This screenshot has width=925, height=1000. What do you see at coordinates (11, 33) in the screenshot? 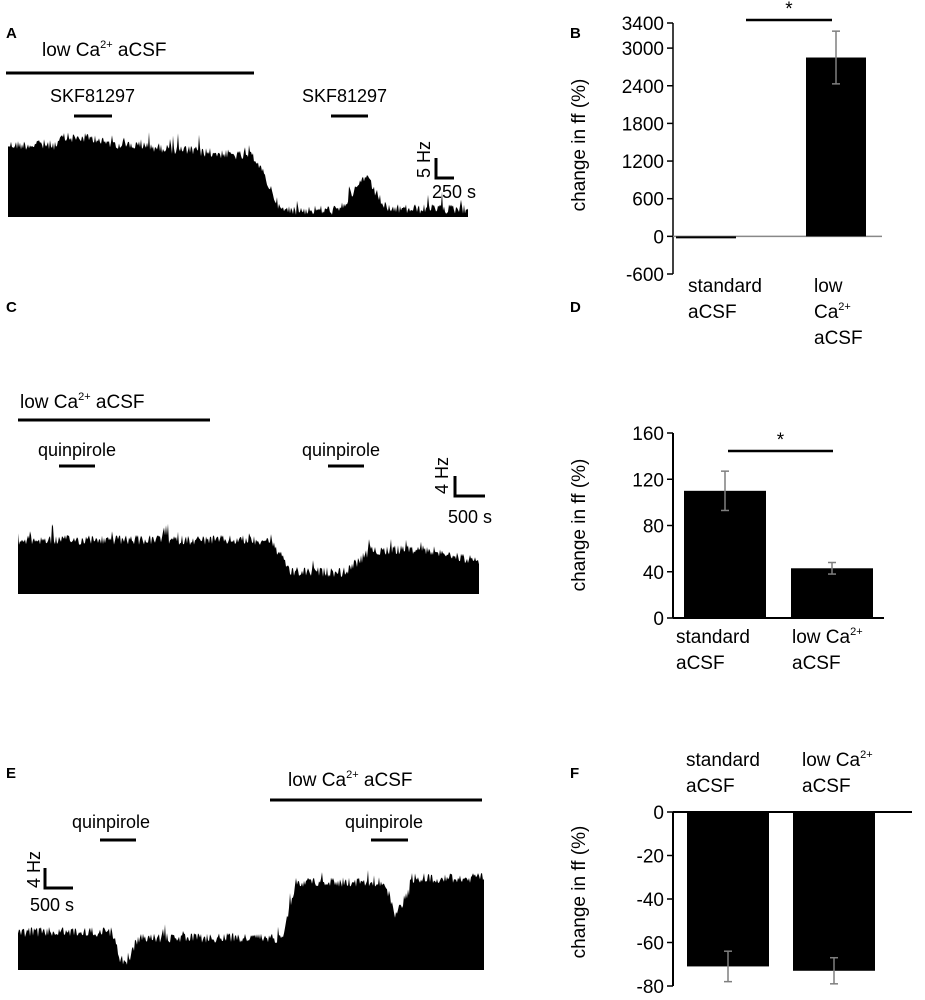
I see `panel-letter-a: A` at bounding box center [11, 33].